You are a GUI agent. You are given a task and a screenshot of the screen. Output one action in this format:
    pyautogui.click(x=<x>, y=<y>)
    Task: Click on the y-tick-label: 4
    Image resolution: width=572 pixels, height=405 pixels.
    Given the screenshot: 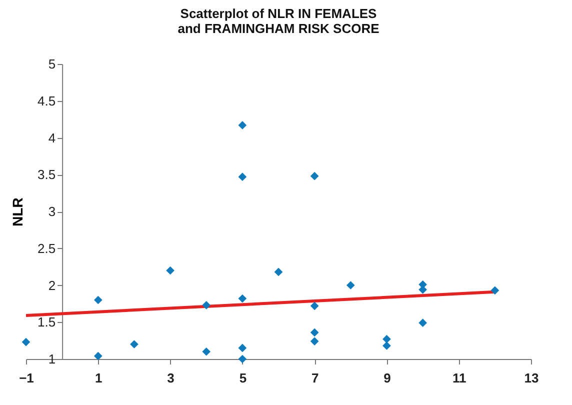 What is the action you would take?
    pyautogui.click(x=52, y=138)
    